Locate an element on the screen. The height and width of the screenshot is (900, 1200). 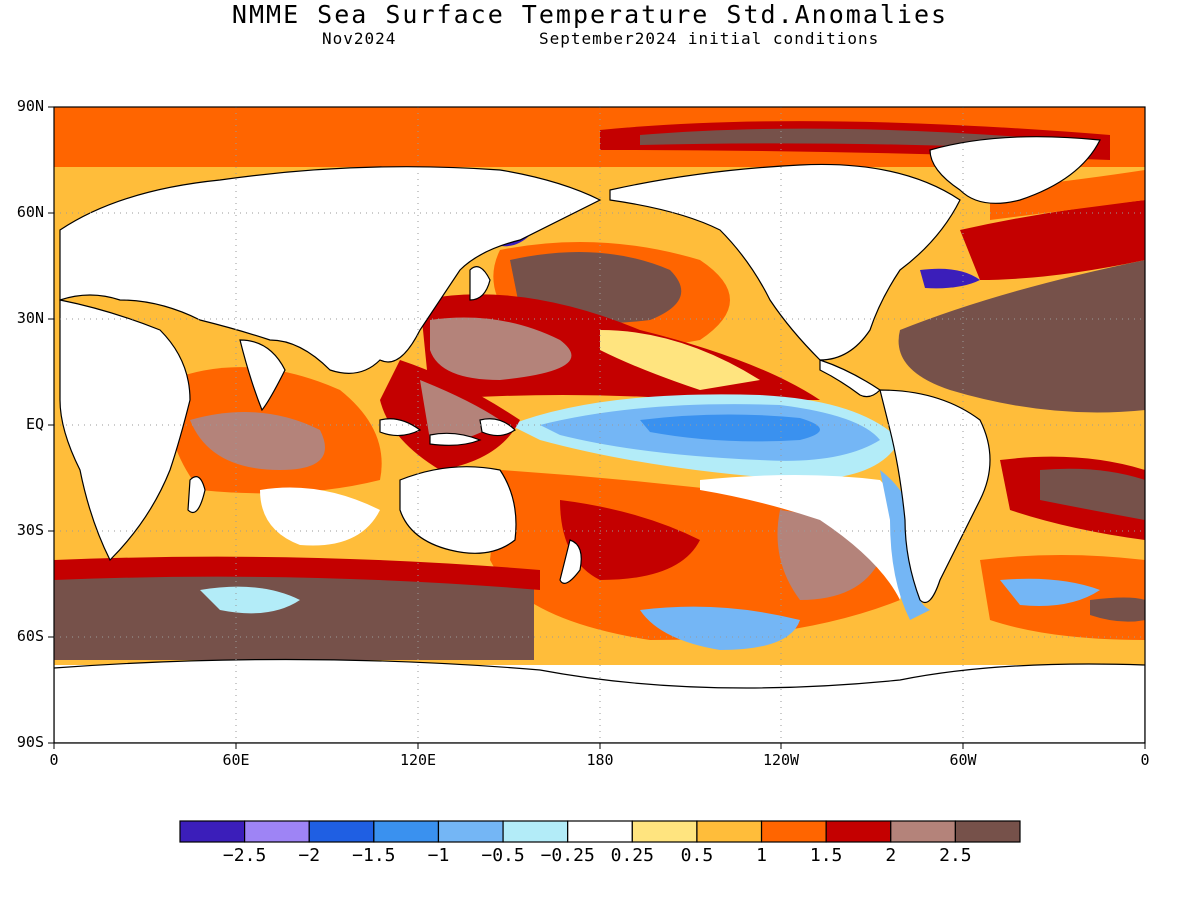
lon-label-0-east: 0 is located at coordinates (1145, 760).